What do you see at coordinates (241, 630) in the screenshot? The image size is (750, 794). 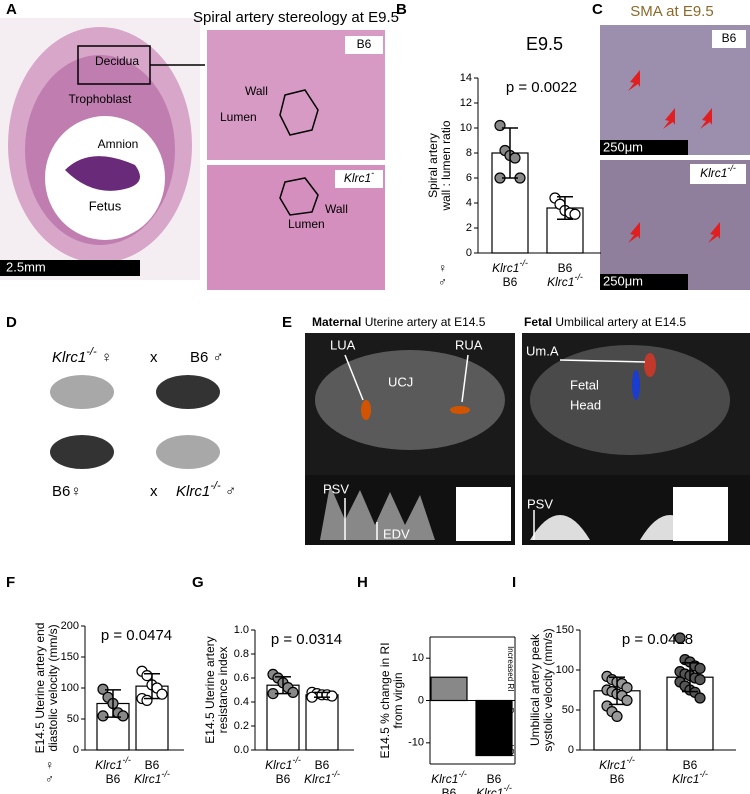 I see `y-tick-label: 1.0` at bounding box center [241, 630].